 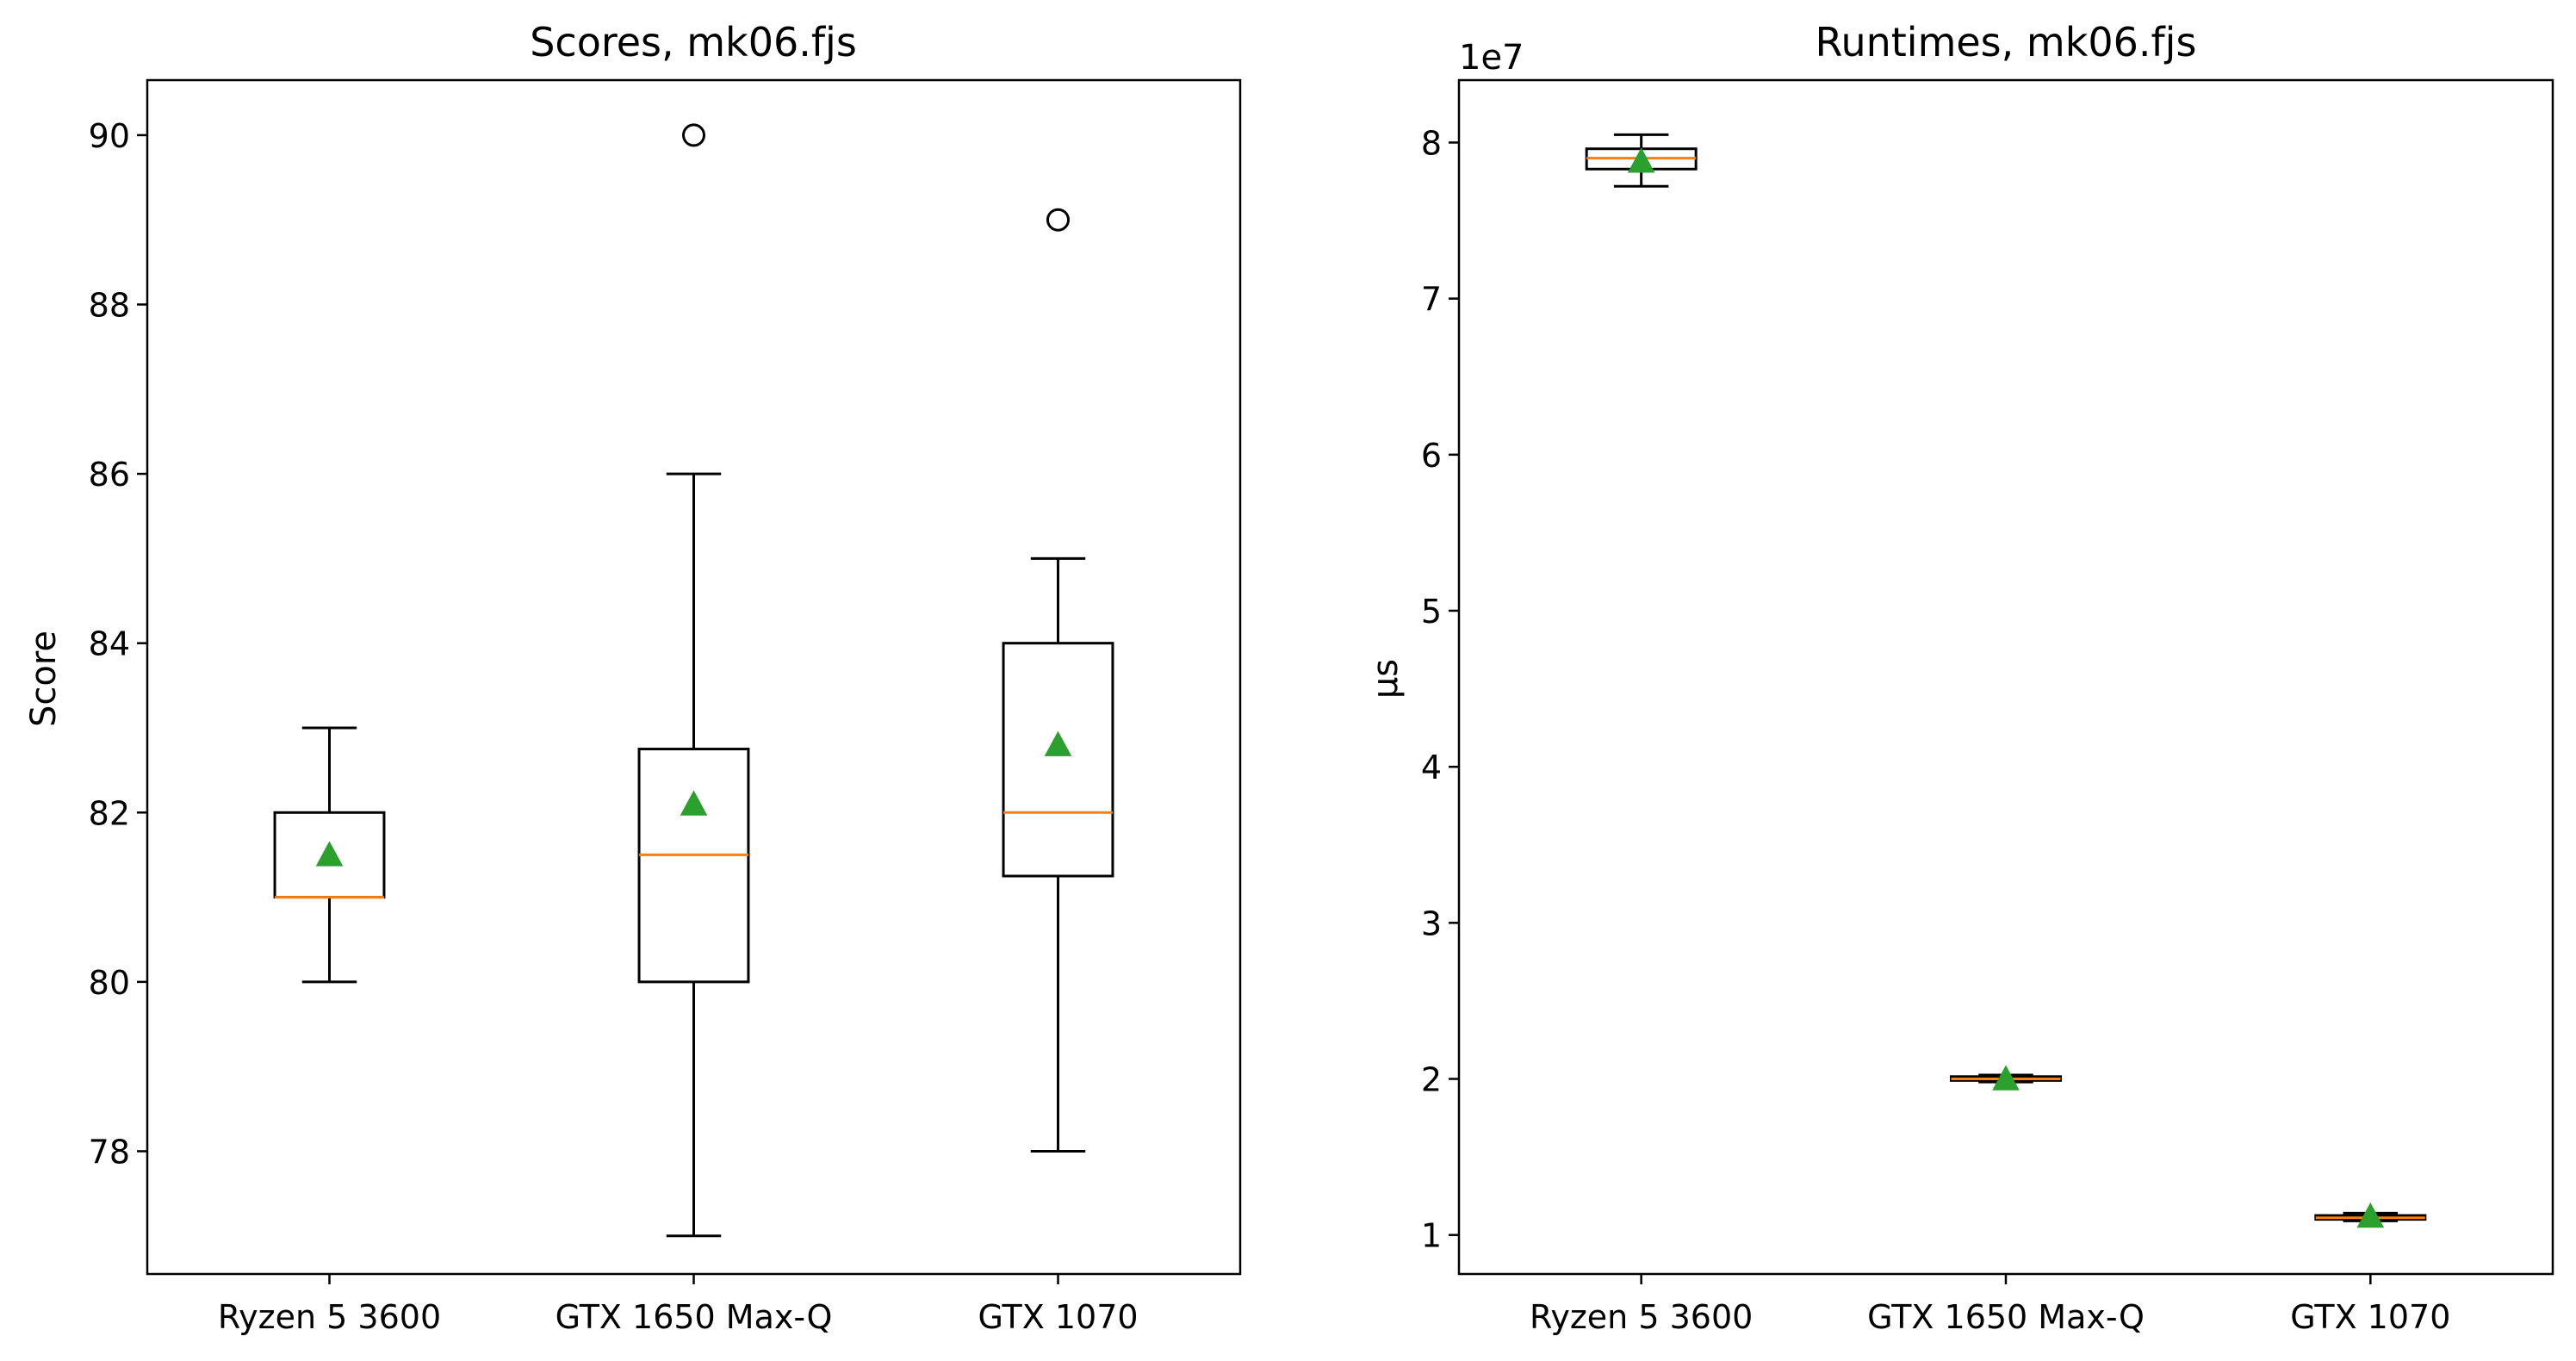 I want to click on runtimes-ytick-label: 2, so click(x=1431, y=1080).